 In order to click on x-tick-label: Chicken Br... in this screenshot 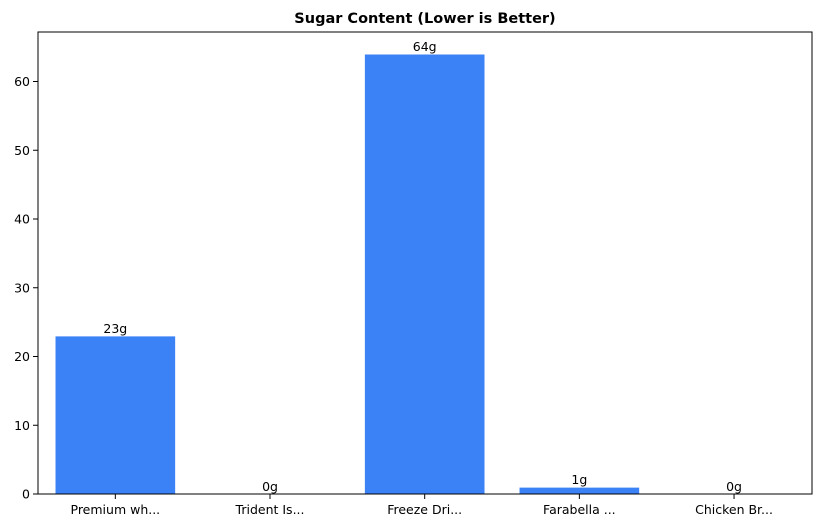, I will do `click(734, 509)`.